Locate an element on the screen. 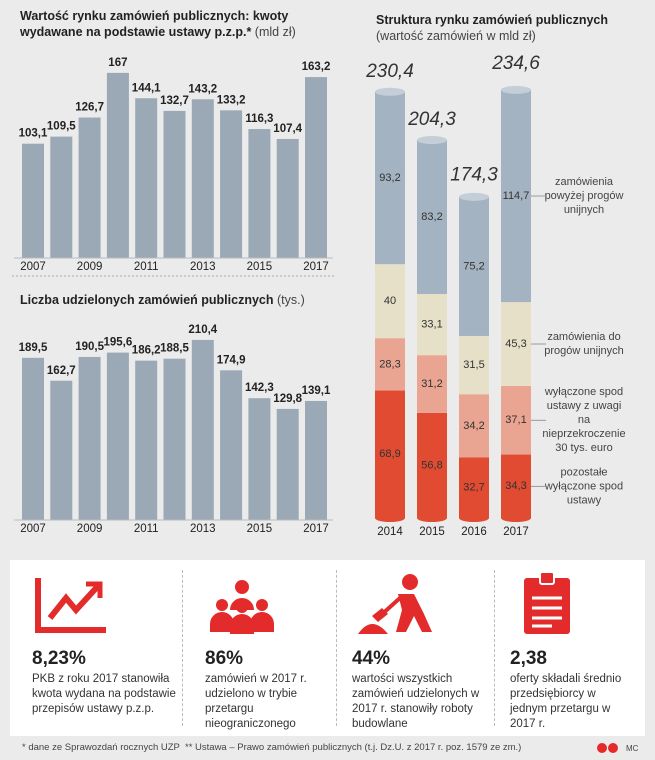 Image resolution: width=655 pixels, height=760 pixels. icon-construction is located at coordinates (395, 604).